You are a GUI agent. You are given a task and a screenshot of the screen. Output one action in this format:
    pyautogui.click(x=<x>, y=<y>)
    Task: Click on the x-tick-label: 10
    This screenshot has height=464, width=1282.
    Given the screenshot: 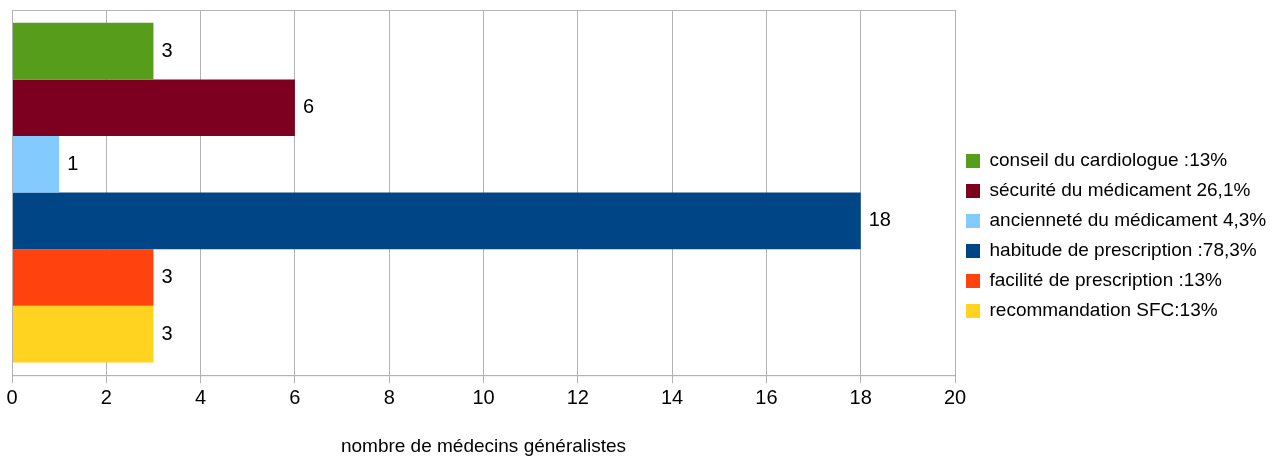 What is the action you would take?
    pyautogui.click(x=483, y=396)
    